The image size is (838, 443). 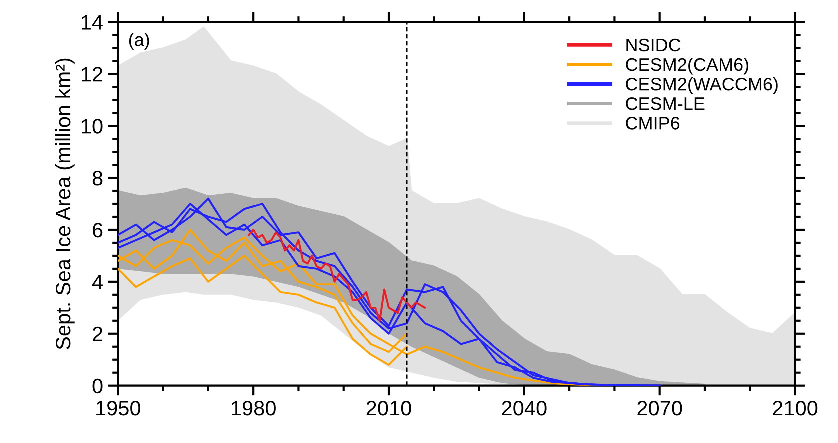 What do you see at coordinates (254, 408) in the screenshot?
I see `x-tick-label: 1980` at bounding box center [254, 408].